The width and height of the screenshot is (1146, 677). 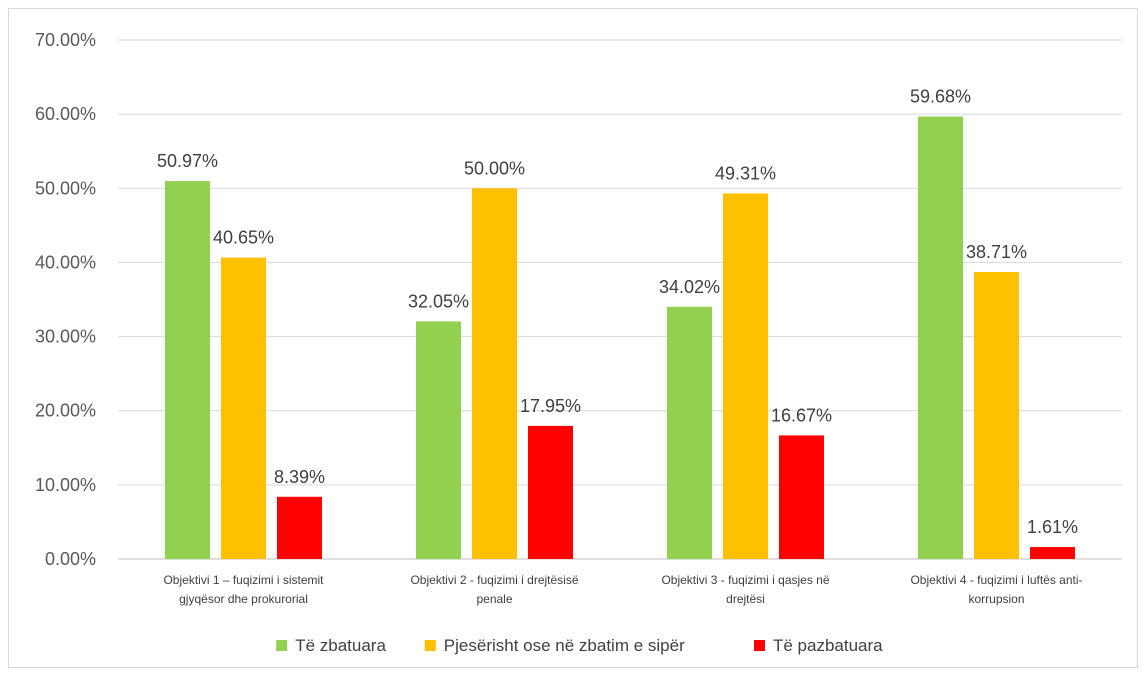 I want to click on x-tick-label: korrupsion, so click(x=996, y=599).